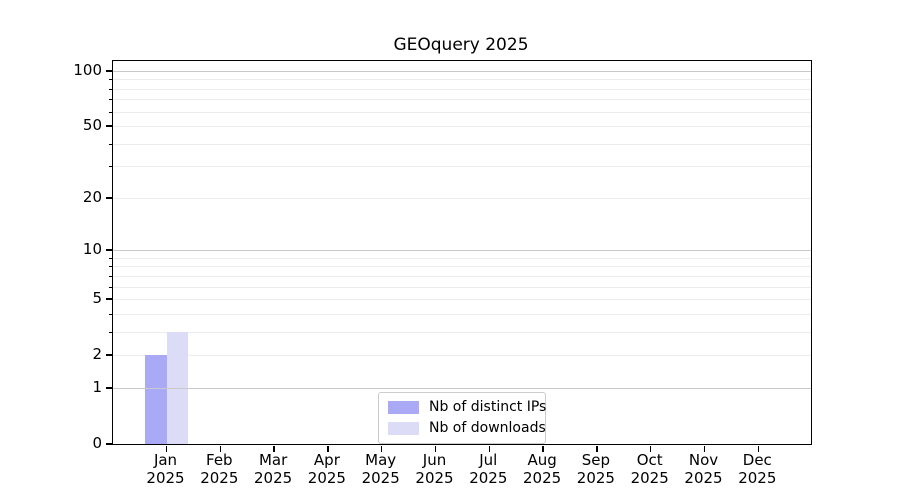  What do you see at coordinates (97, 298) in the screenshot?
I see `y-tick-label: 5` at bounding box center [97, 298].